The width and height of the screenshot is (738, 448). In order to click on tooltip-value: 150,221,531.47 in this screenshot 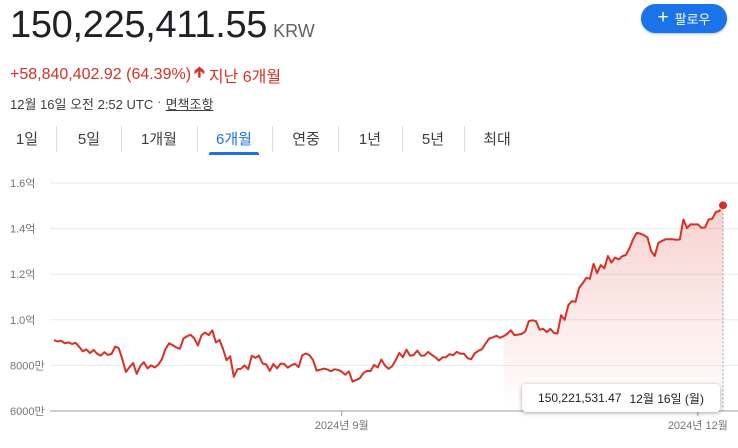, I will do `click(580, 398)`.